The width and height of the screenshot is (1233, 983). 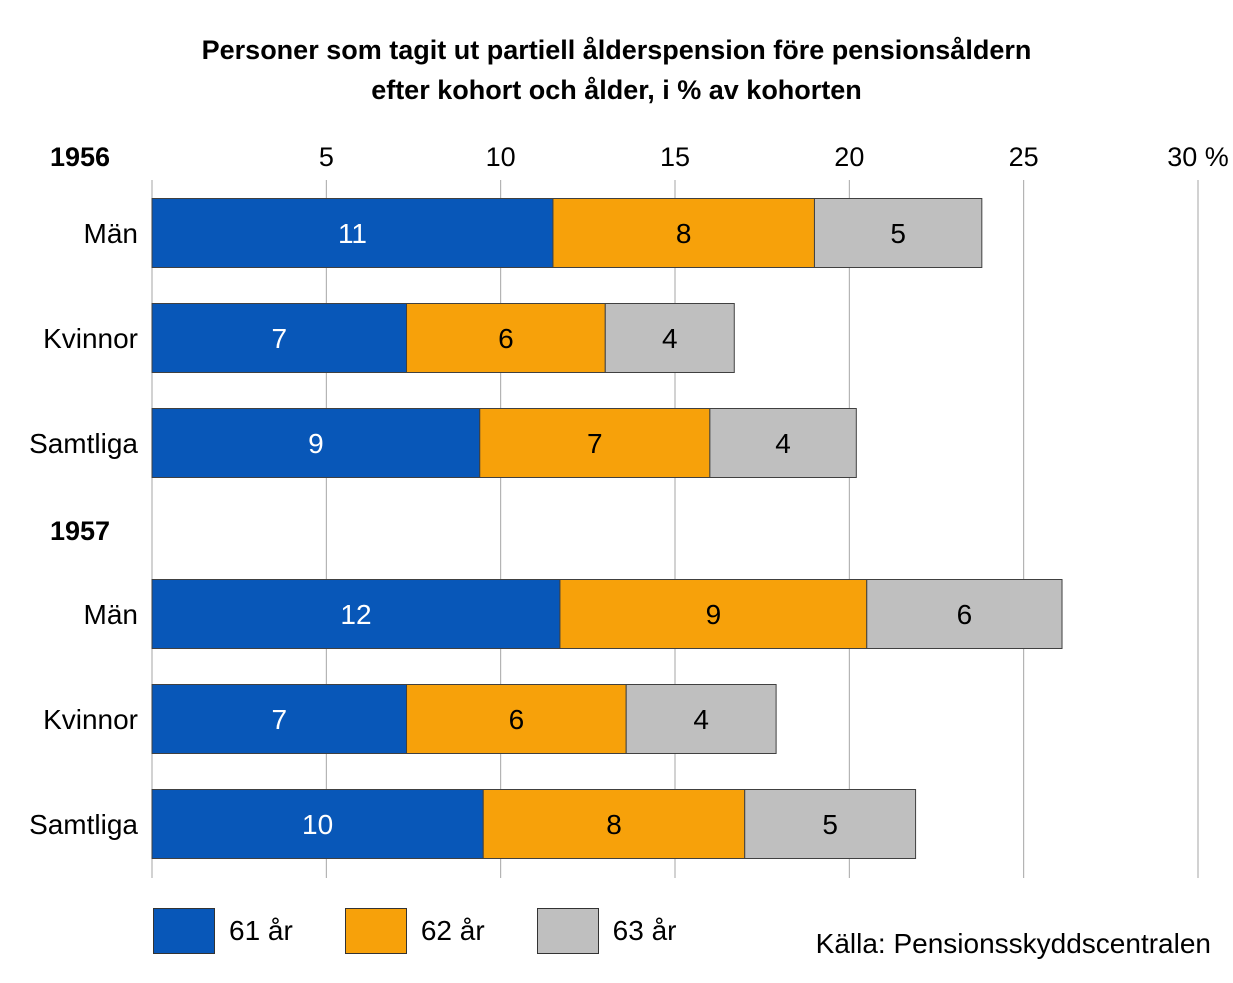 I want to click on category-label-1956-samtliga: Samtliga, so click(x=83, y=443).